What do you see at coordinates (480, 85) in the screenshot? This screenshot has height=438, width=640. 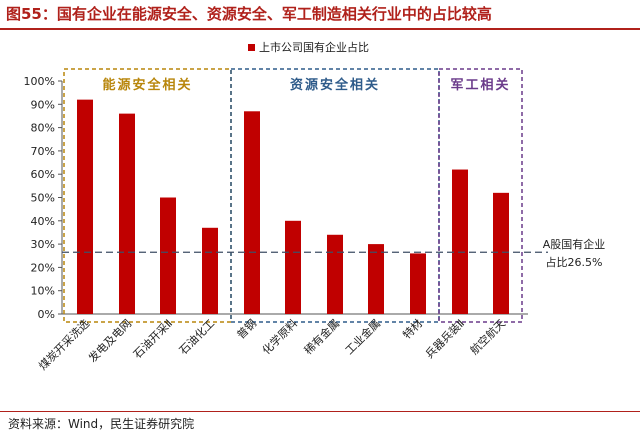 I see `group-label: 军工相关` at bounding box center [480, 85].